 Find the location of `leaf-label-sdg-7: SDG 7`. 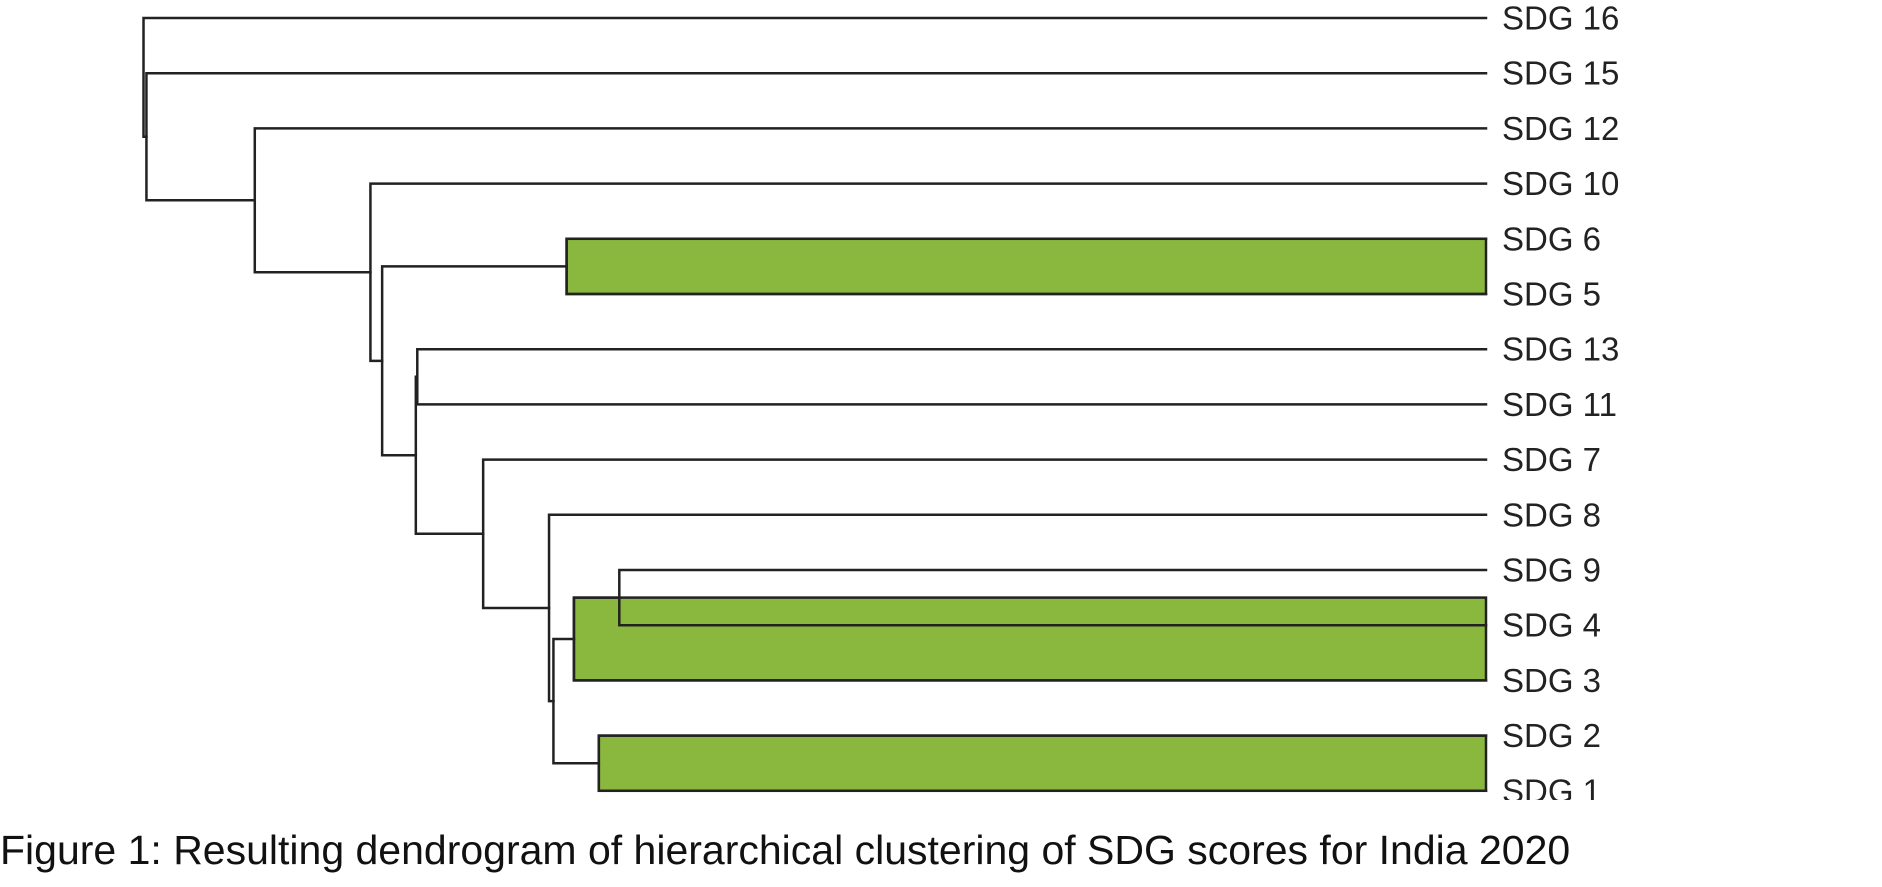

leaf-label-sdg-7: SDG 7 is located at coordinates (1551, 459).